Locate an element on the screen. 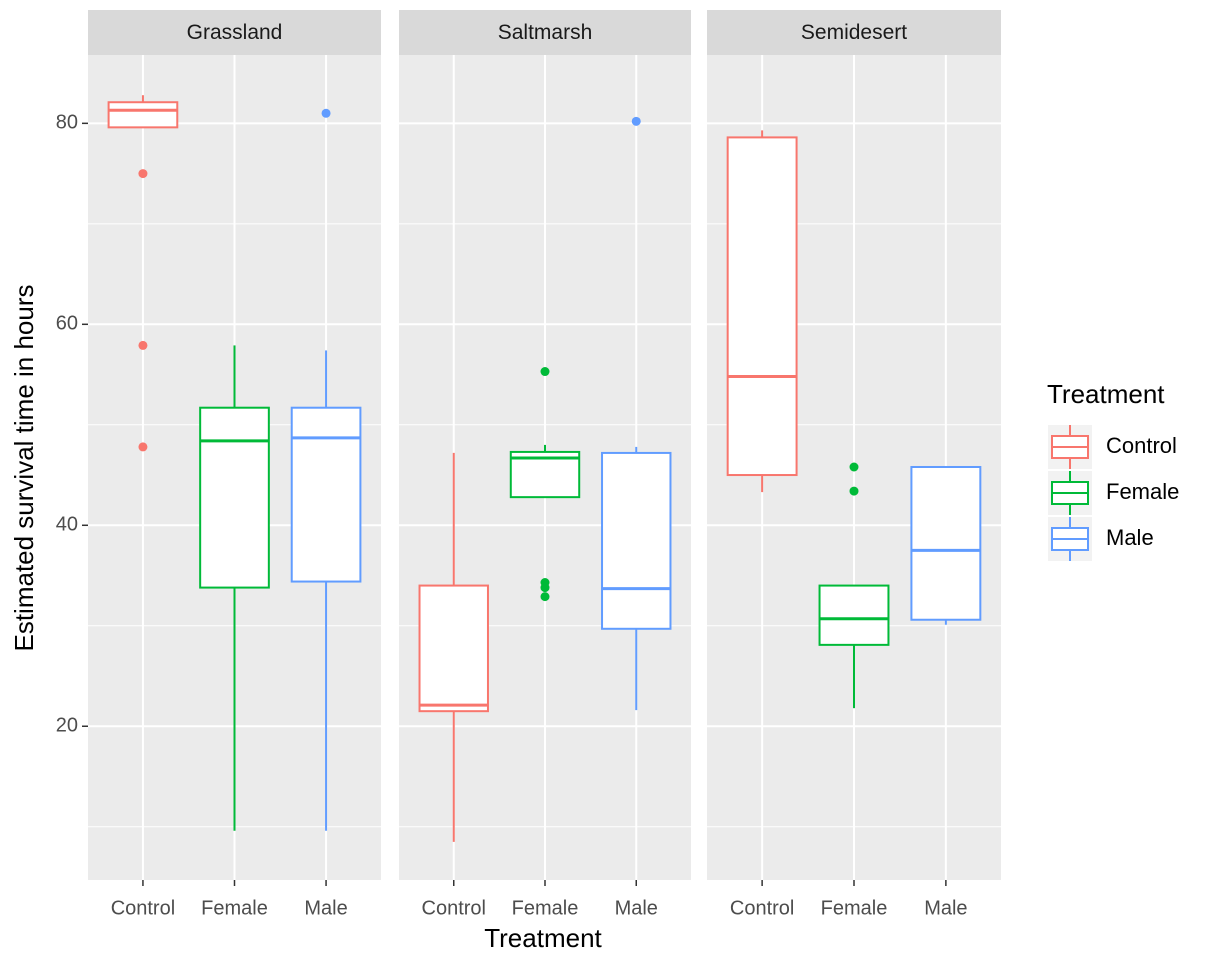 Image resolution: width=1207 pixels, height=953 pixels. y-tick-label: 40 is located at coordinates (67, 525).